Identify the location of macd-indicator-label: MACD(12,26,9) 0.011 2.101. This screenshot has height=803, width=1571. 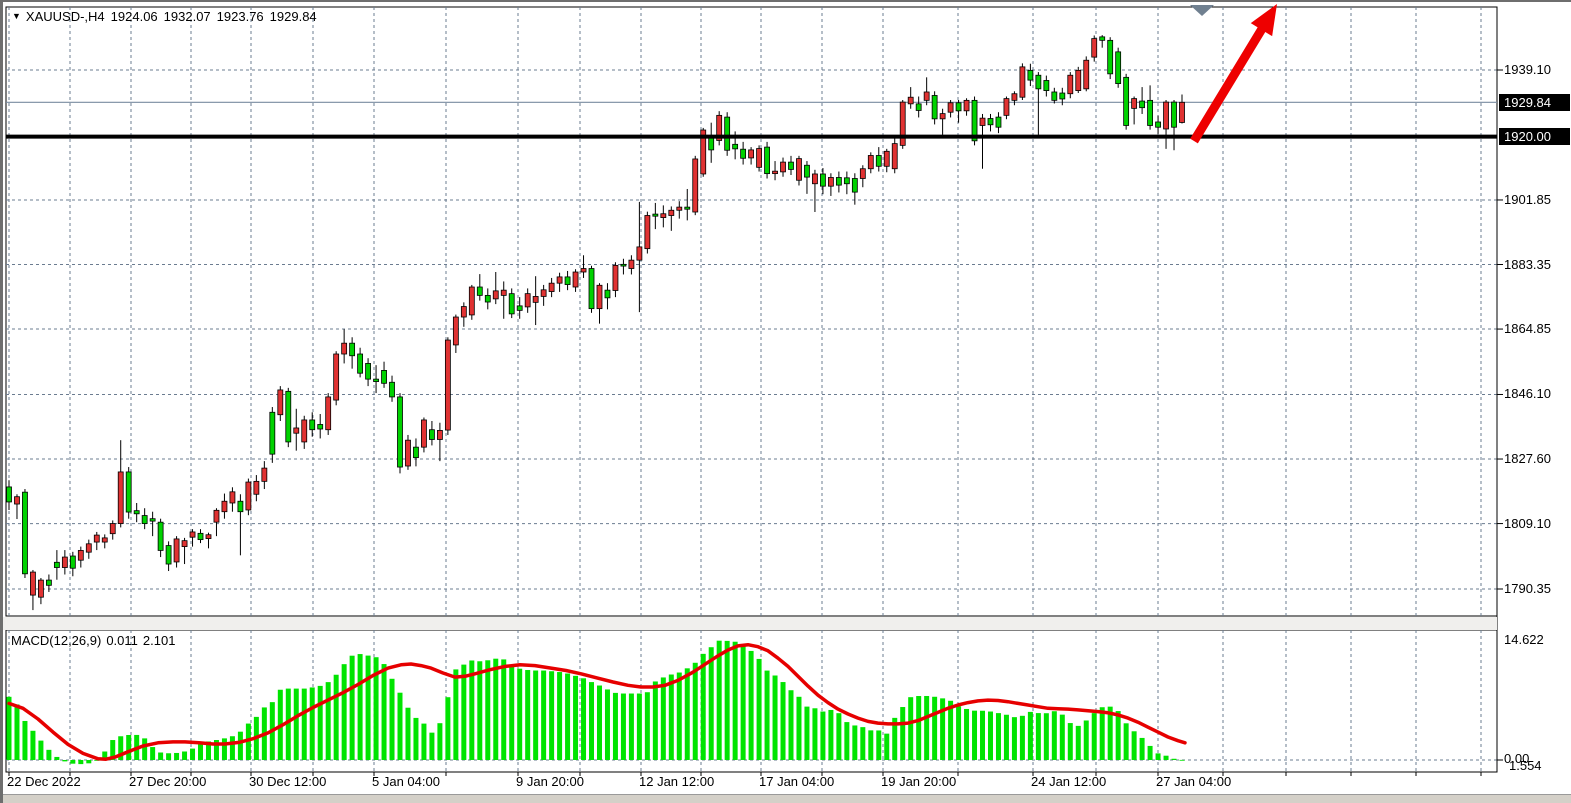
(95, 640).